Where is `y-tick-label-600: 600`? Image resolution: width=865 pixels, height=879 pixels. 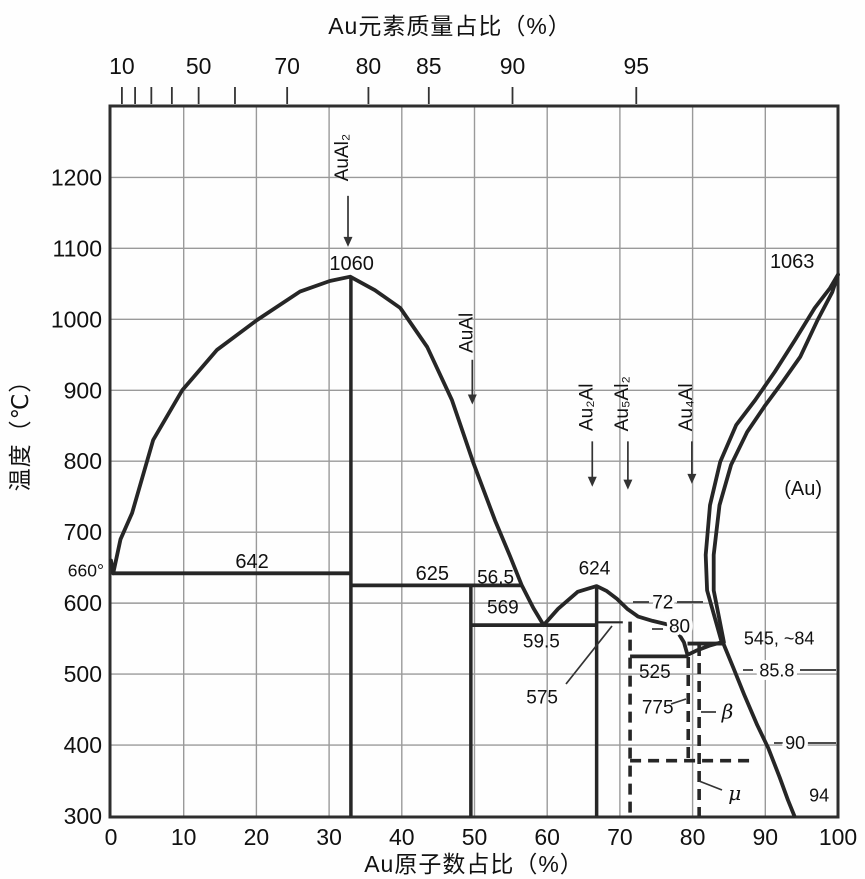 y-tick-label-600: 600 is located at coordinates (83, 603).